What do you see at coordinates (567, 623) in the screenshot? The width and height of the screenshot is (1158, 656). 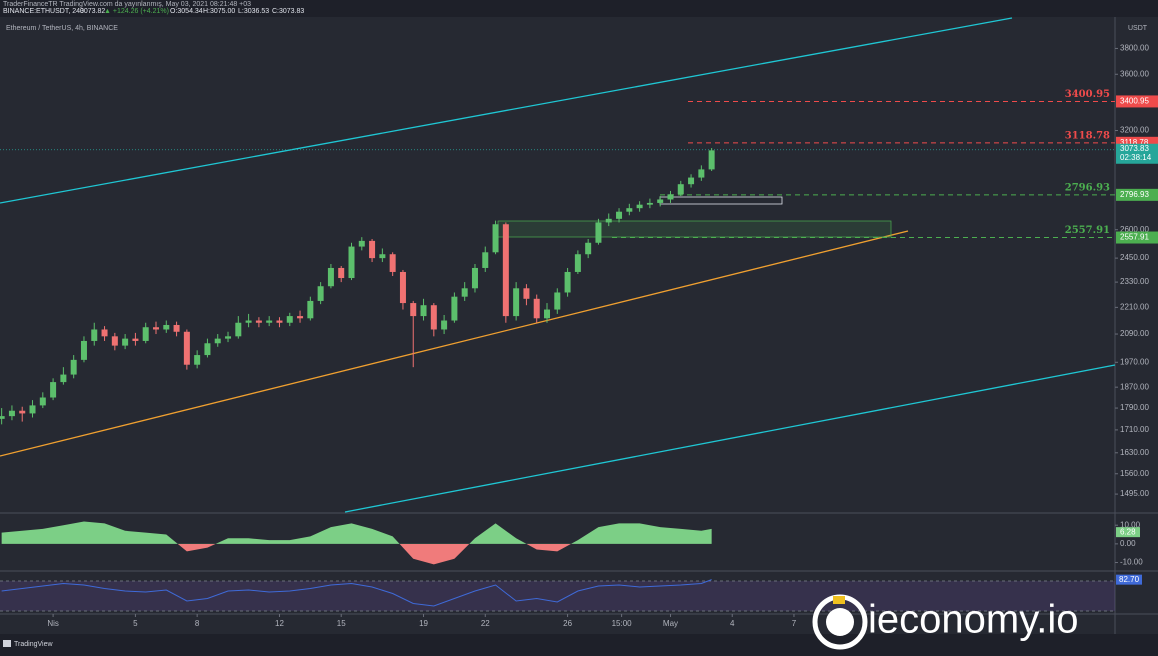 I see `x-tick-label: 26` at bounding box center [567, 623].